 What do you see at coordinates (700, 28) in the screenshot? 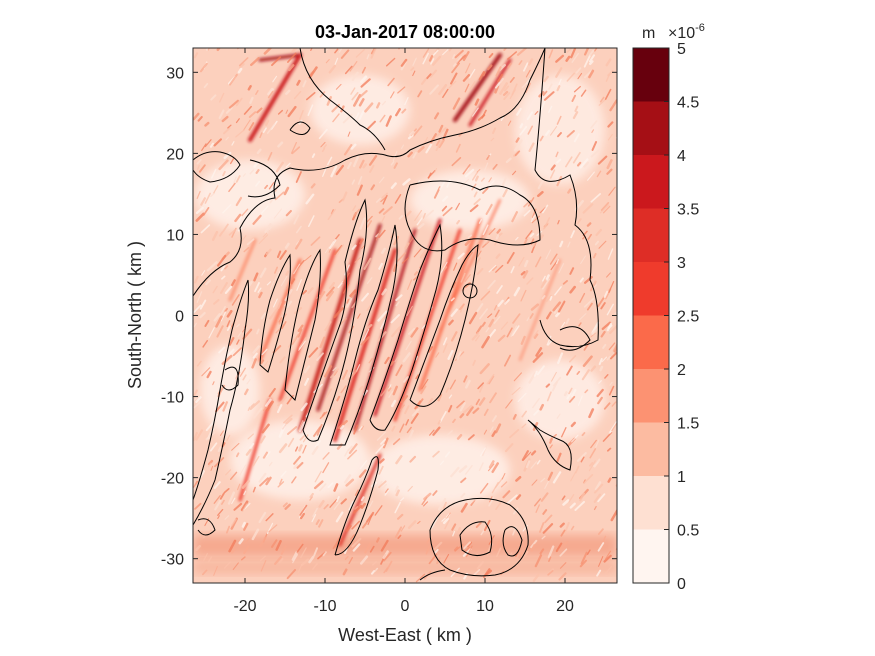
I see `colorbar-multiplier-exp: -6` at bounding box center [700, 28].